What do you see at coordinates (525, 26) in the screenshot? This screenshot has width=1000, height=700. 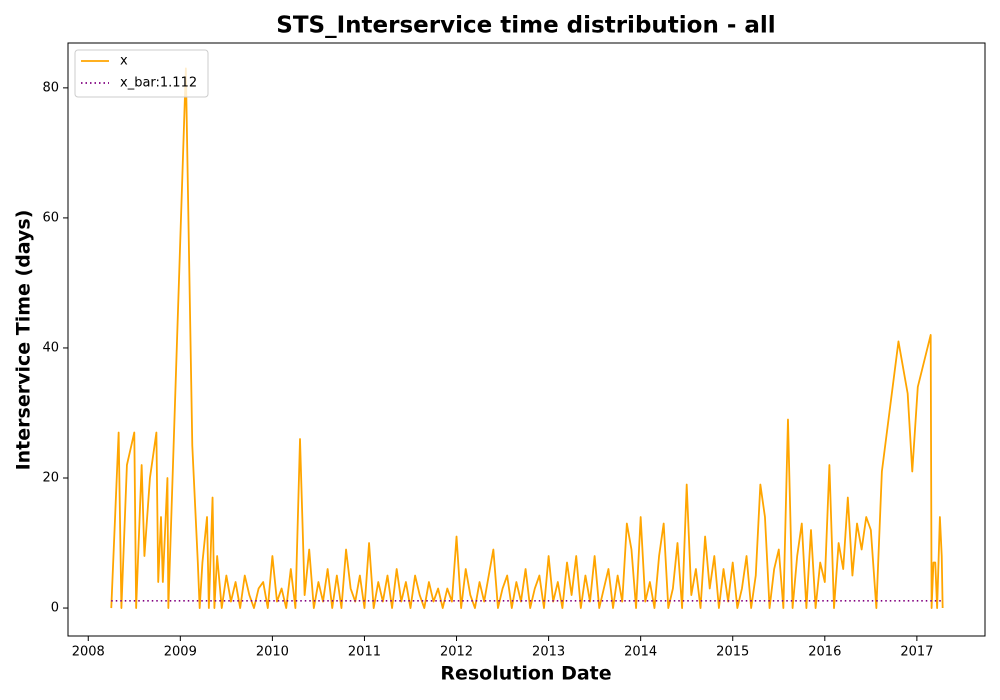 I see `chart-title: STS_Interservice time distribution - all` at bounding box center [525, 26].